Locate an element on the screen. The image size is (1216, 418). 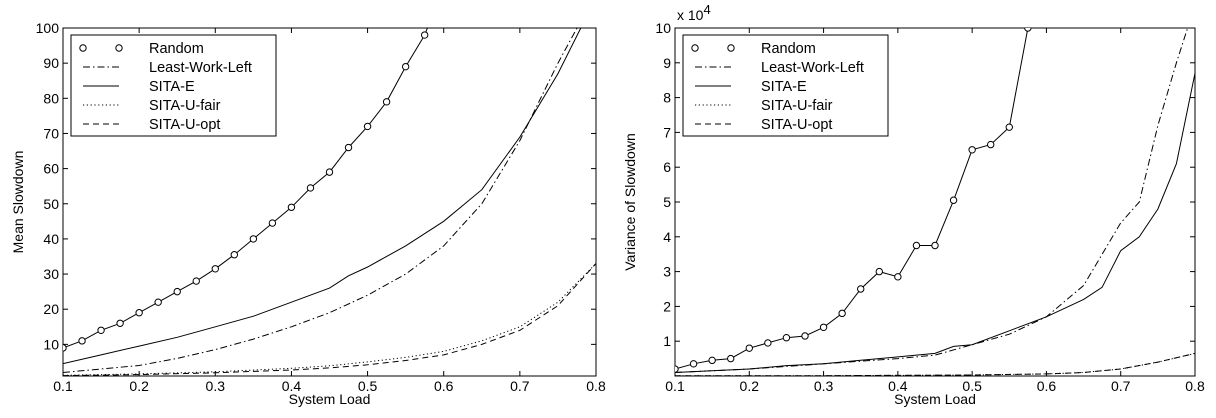
y-exponent-label: x 104 is located at coordinates (694, 12).